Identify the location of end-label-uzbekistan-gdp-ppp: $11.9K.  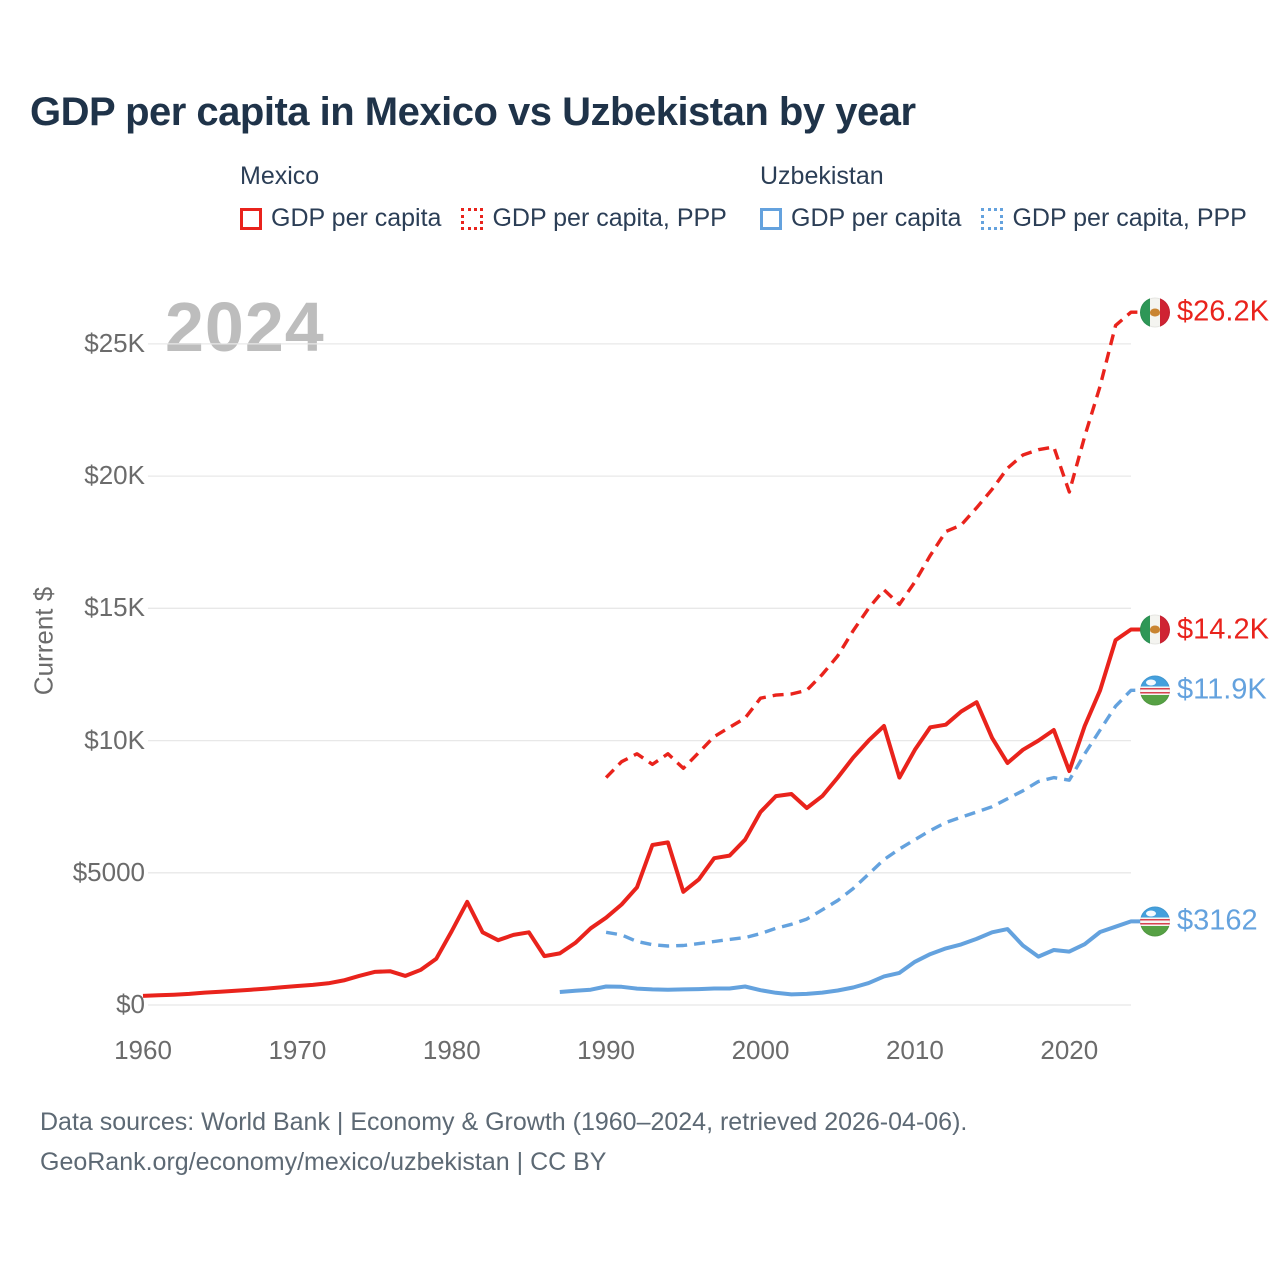
(1203, 690).